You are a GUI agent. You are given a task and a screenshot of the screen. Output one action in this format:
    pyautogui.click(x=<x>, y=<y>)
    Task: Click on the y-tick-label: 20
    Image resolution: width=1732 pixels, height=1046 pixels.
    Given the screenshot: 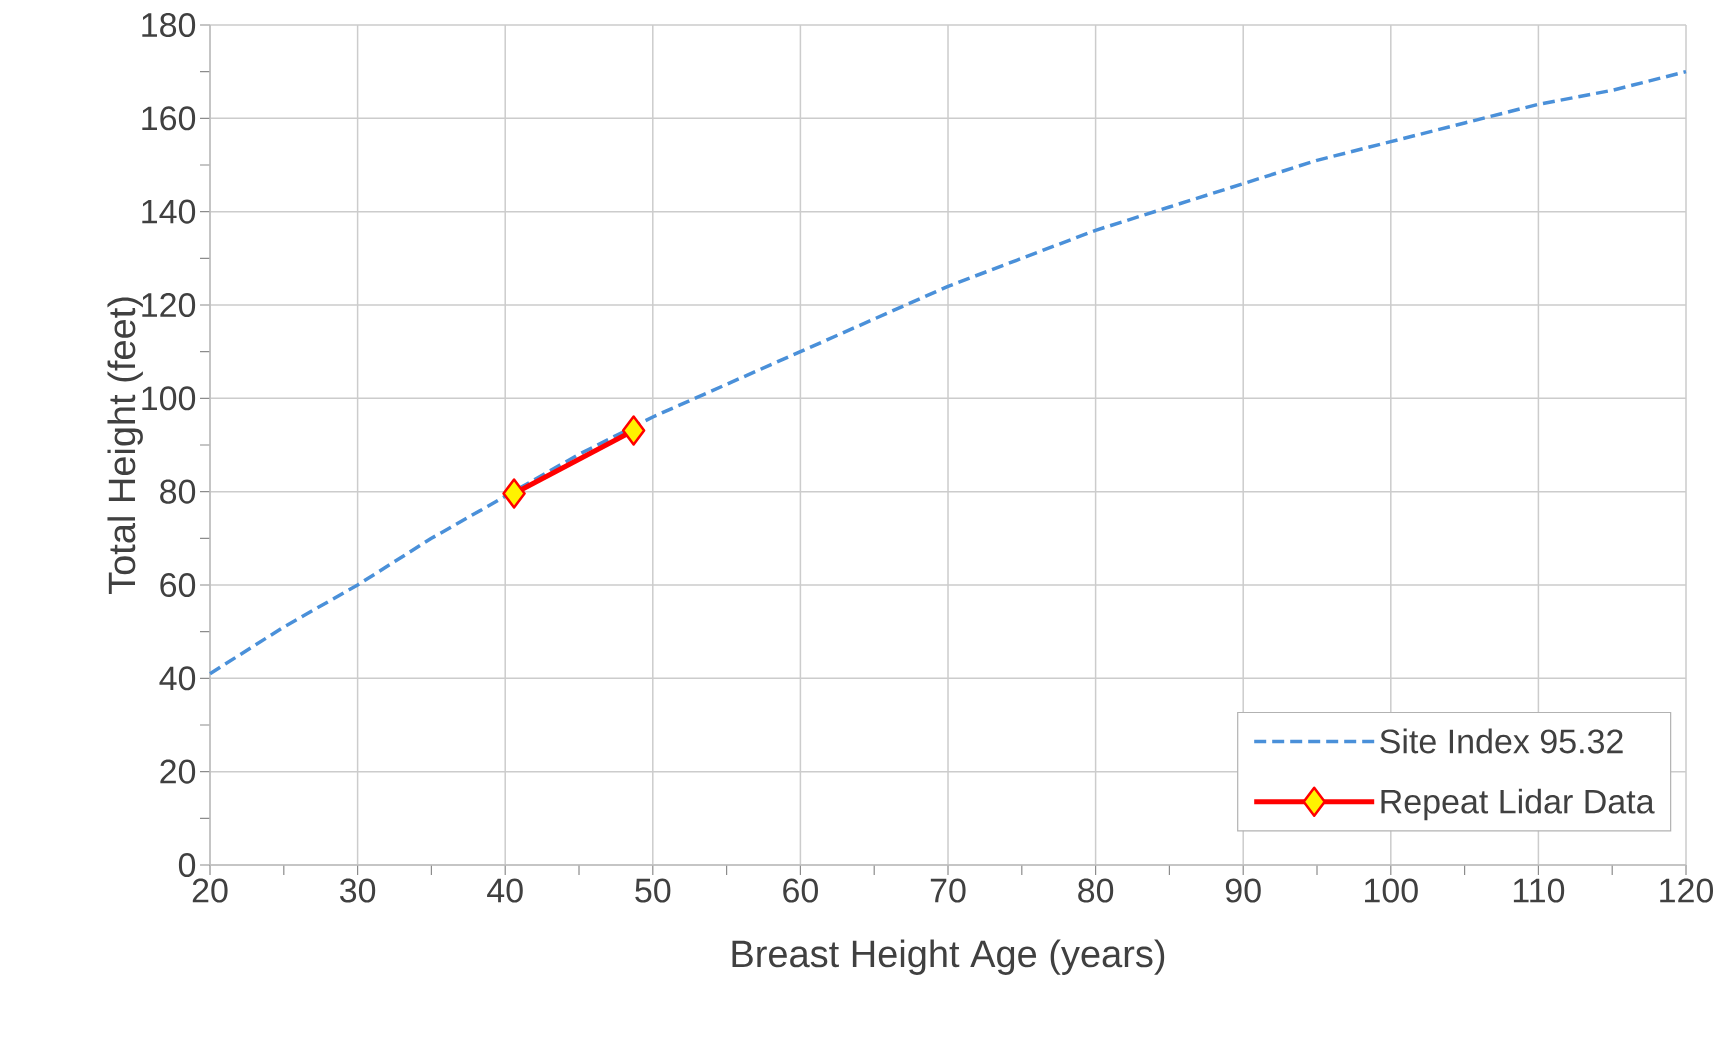 What is the action you would take?
    pyautogui.click(x=178, y=771)
    